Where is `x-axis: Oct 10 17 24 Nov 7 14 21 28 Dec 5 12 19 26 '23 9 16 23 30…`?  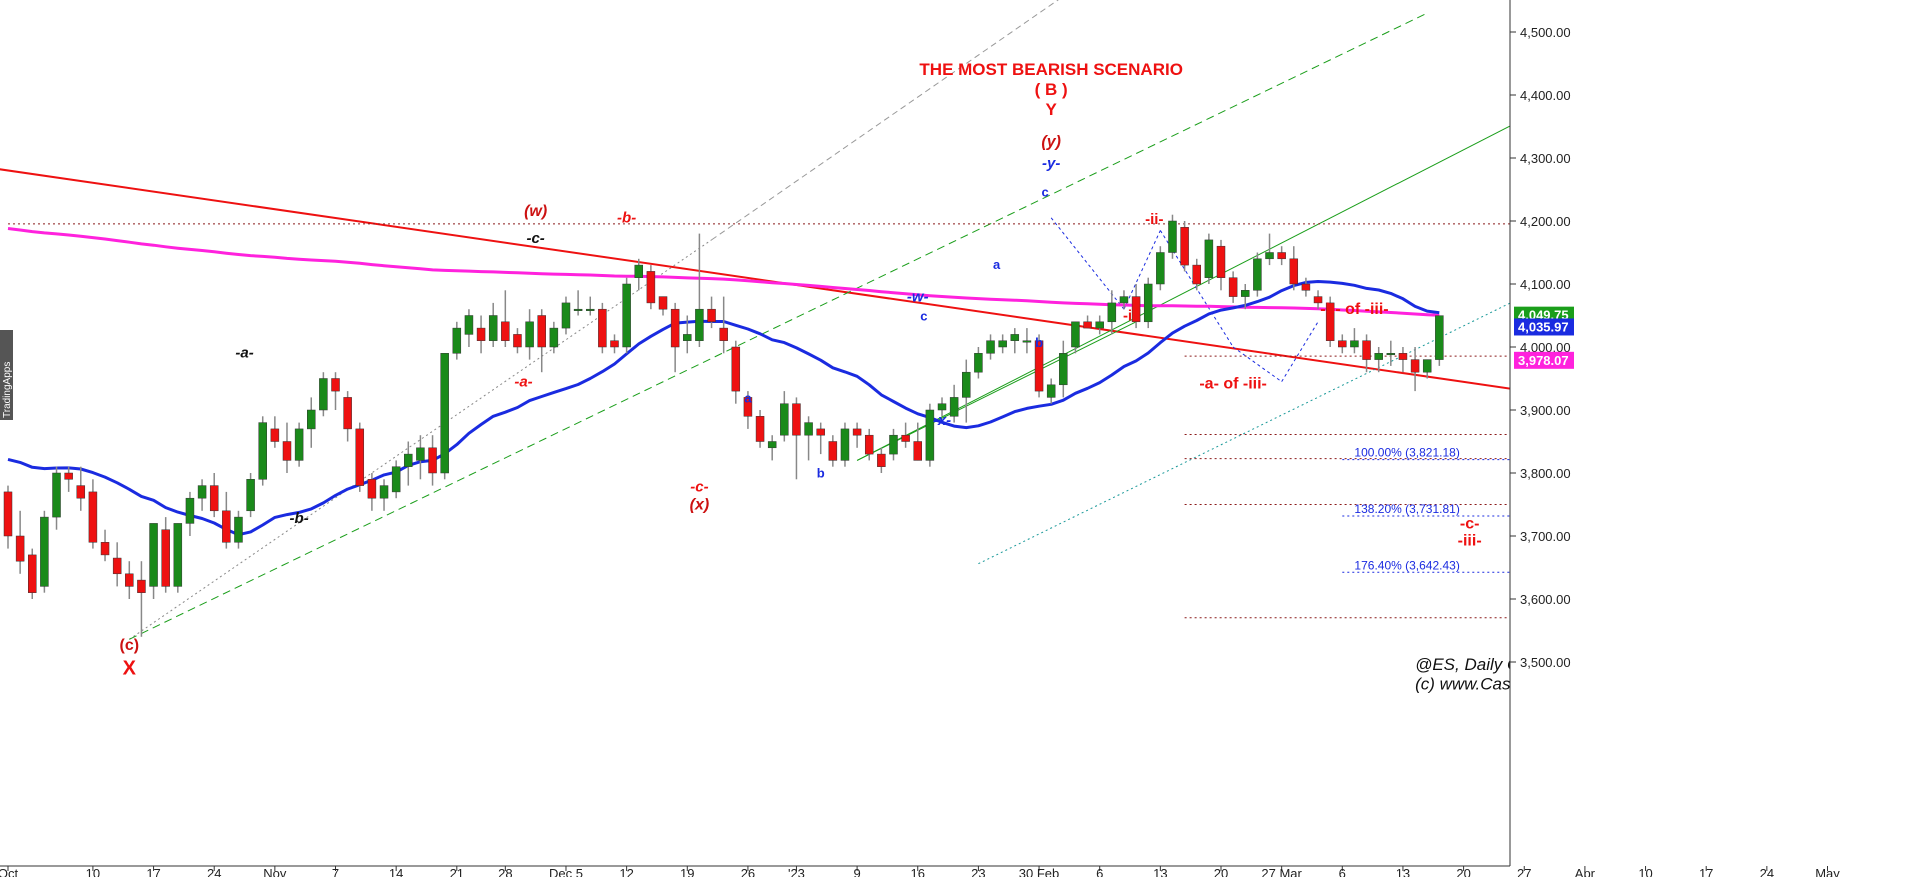
x-axis: Oct 10 17 24 Nov 7 14 21 28 Dec 5 12 19 26 '23 9 16 23 30… is located at coordinates (920, 871).